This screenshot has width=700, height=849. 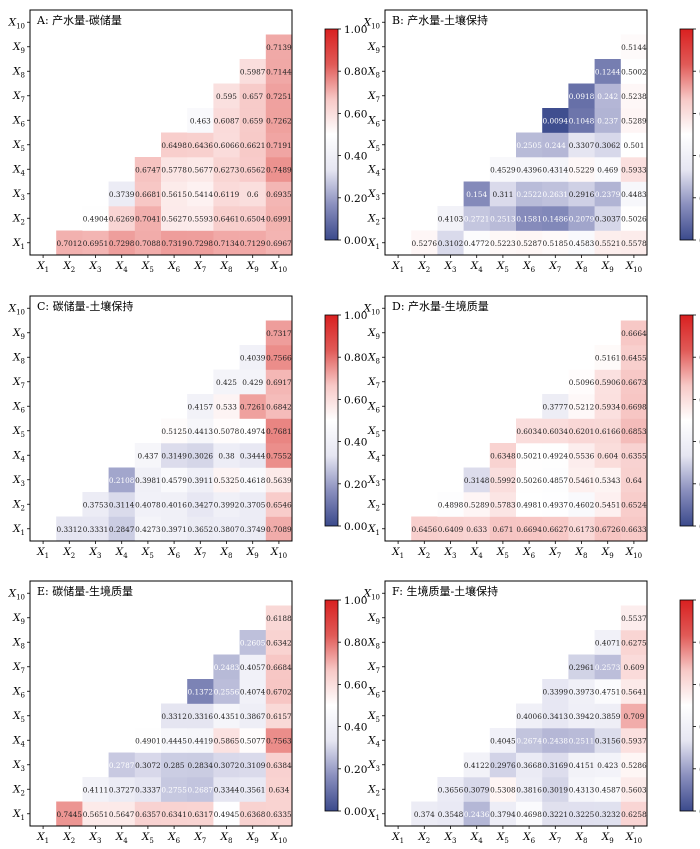 What do you see at coordinates (516, 418) in the screenshot?
I see `plot-frame` at bounding box center [516, 418].